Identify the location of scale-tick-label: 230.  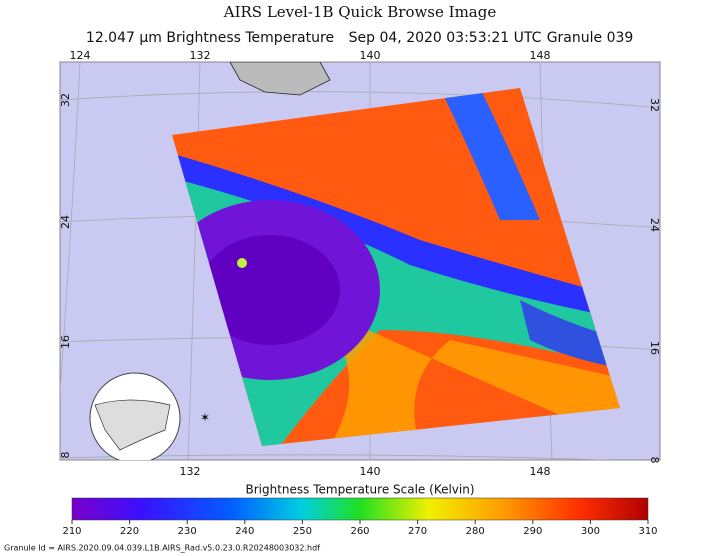
(187, 531).